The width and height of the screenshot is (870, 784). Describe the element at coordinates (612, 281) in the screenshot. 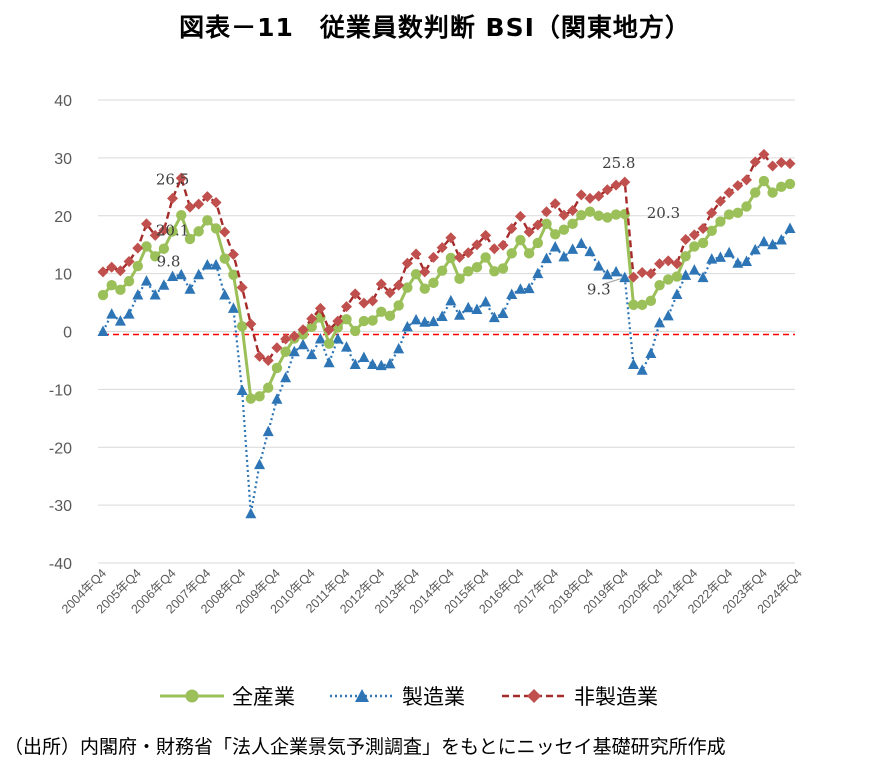

I see `leader-line` at that location.